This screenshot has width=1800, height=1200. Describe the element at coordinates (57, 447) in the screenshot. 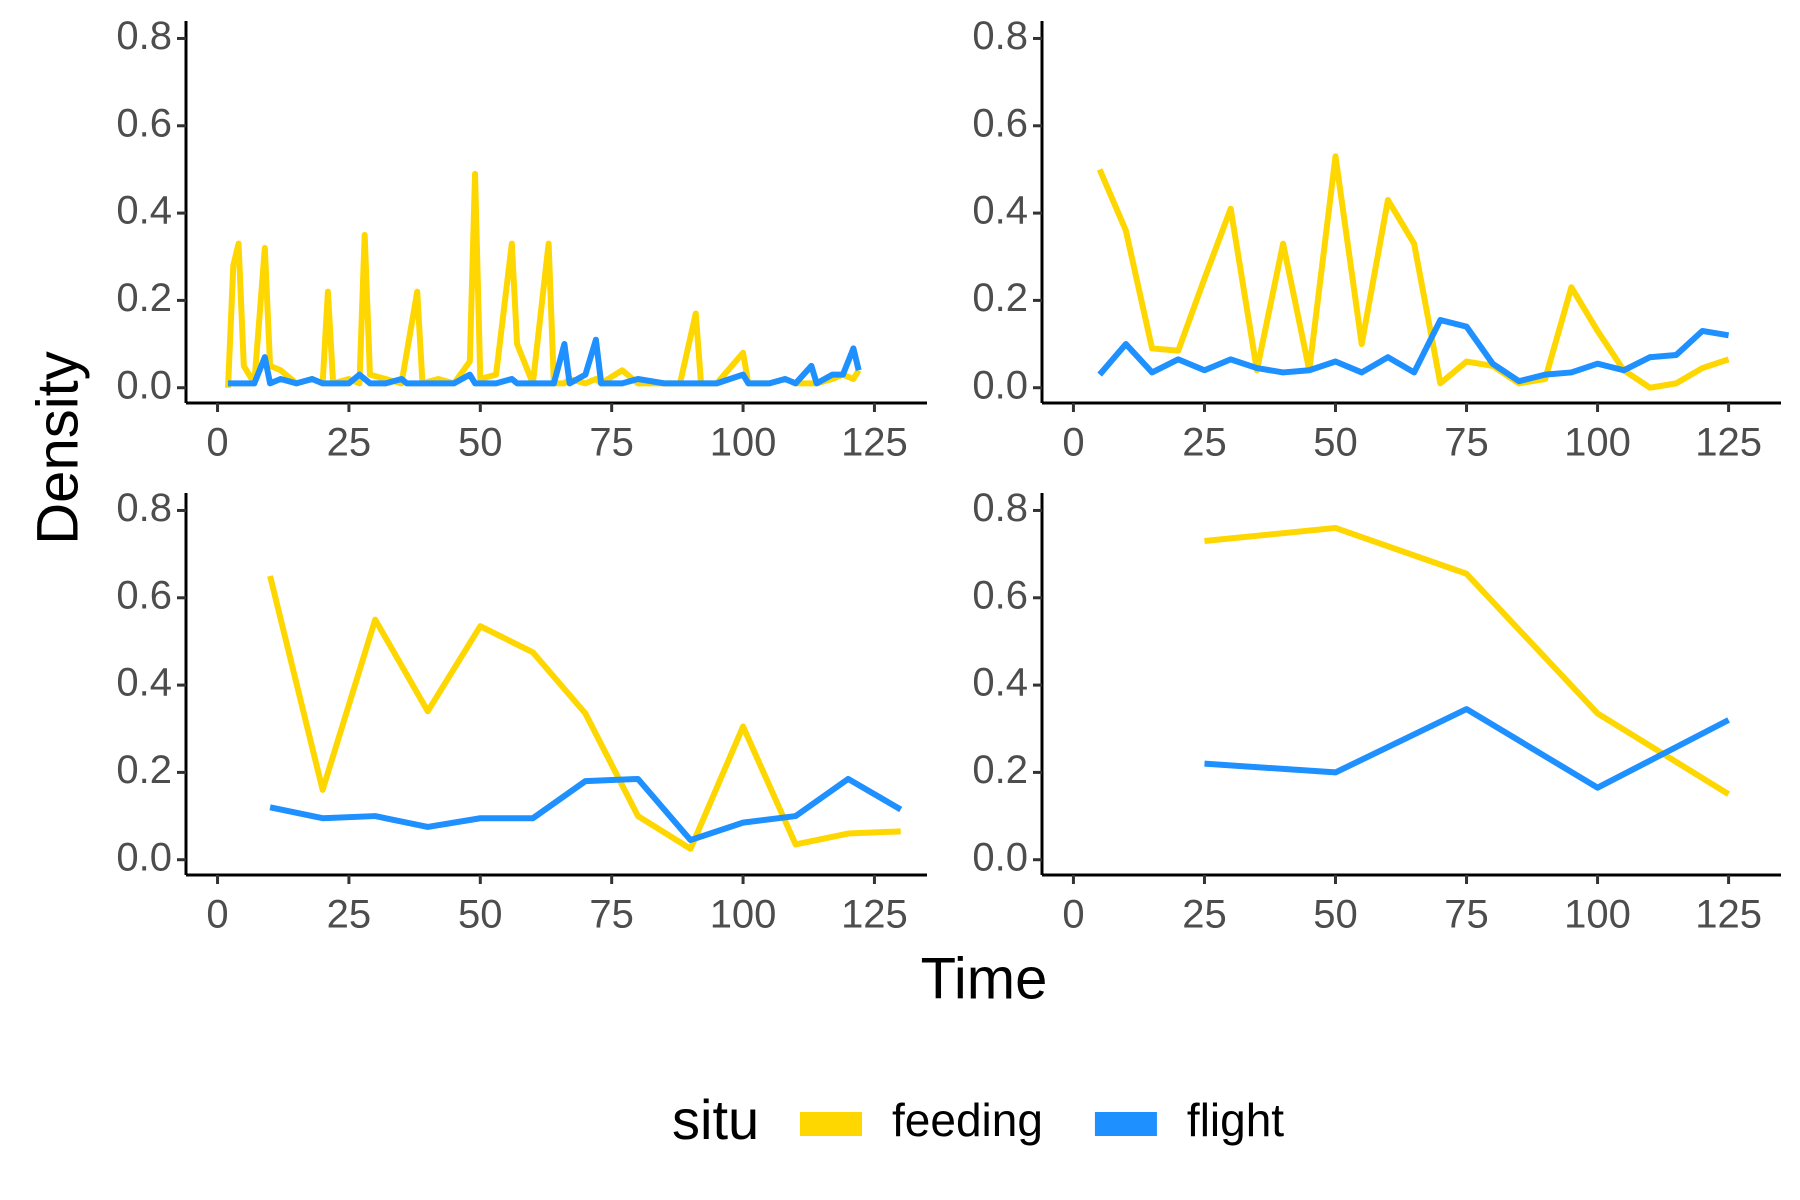

I see `y-axis-title: Density` at that location.